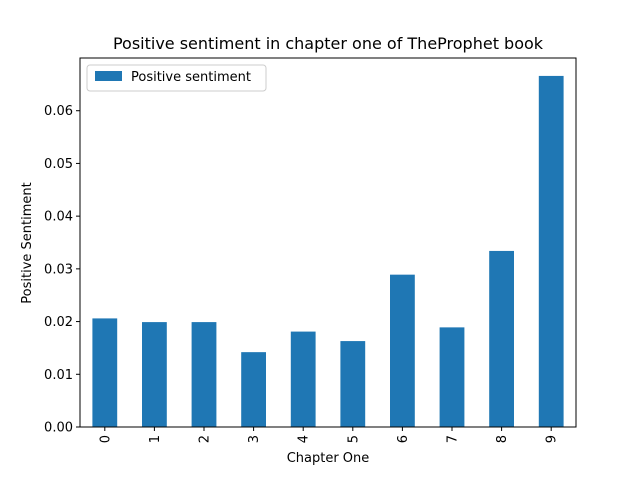  What do you see at coordinates (58, 217) in the screenshot?
I see `y-tick-label: 0.04` at bounding box center [58, 217].